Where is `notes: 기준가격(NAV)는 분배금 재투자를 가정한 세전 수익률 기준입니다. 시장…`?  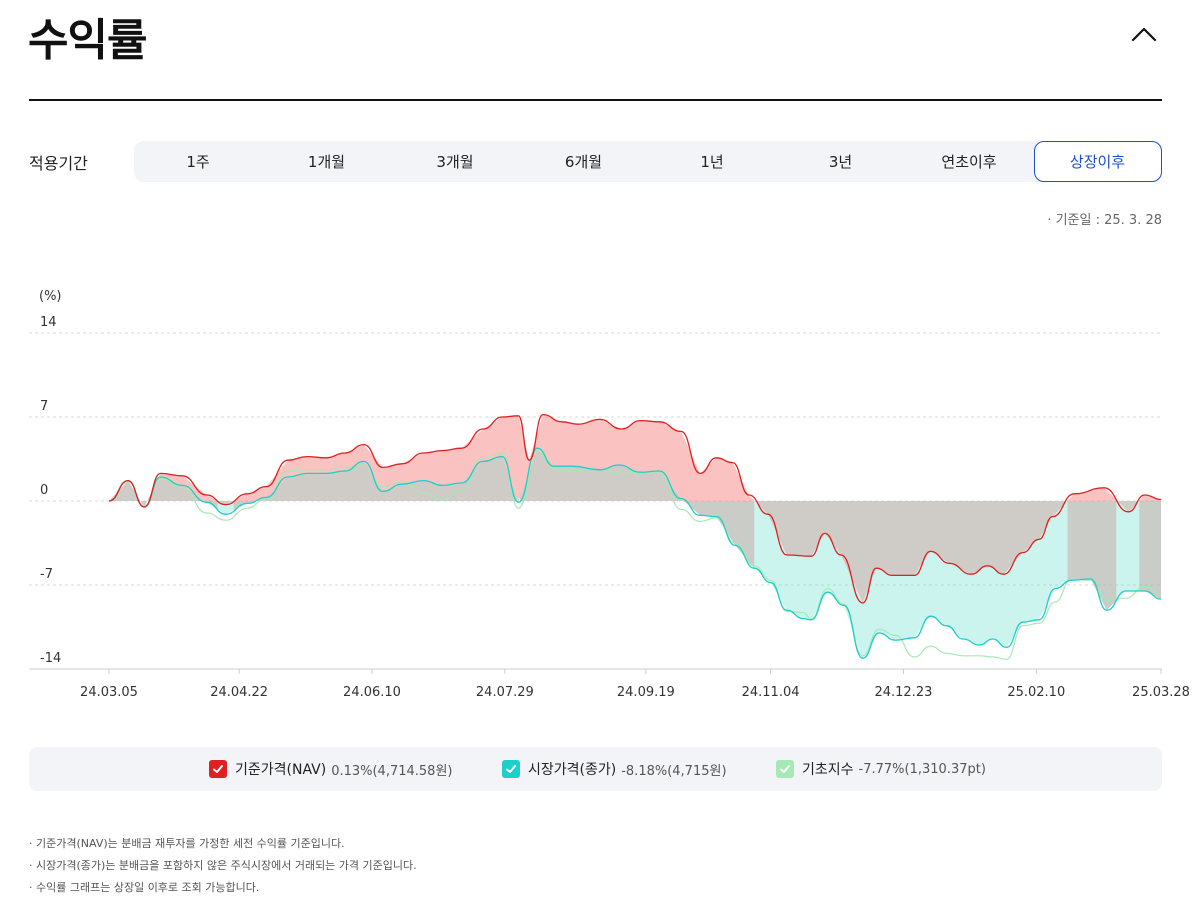 notes: 기준가격(NAV)는 분배금 재투자를 가정한 세전 수익률 기준입니다. 시장… is located at coordinates (223, 866).